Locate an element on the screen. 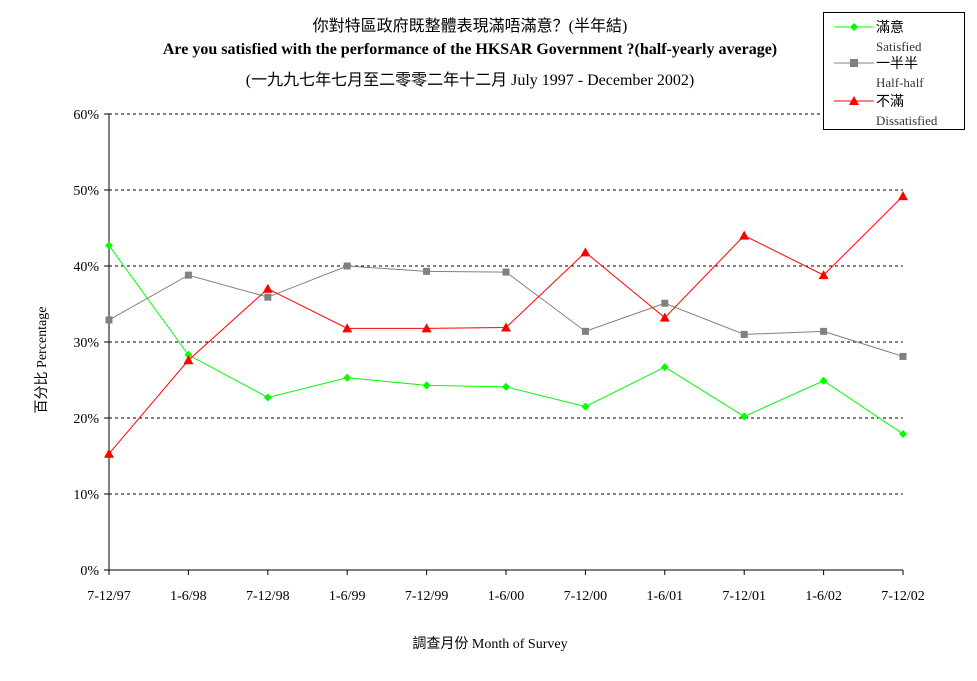 This screenshot has height=681, width=977. y-tick-label: 20% is located at coordinates (86, 419).